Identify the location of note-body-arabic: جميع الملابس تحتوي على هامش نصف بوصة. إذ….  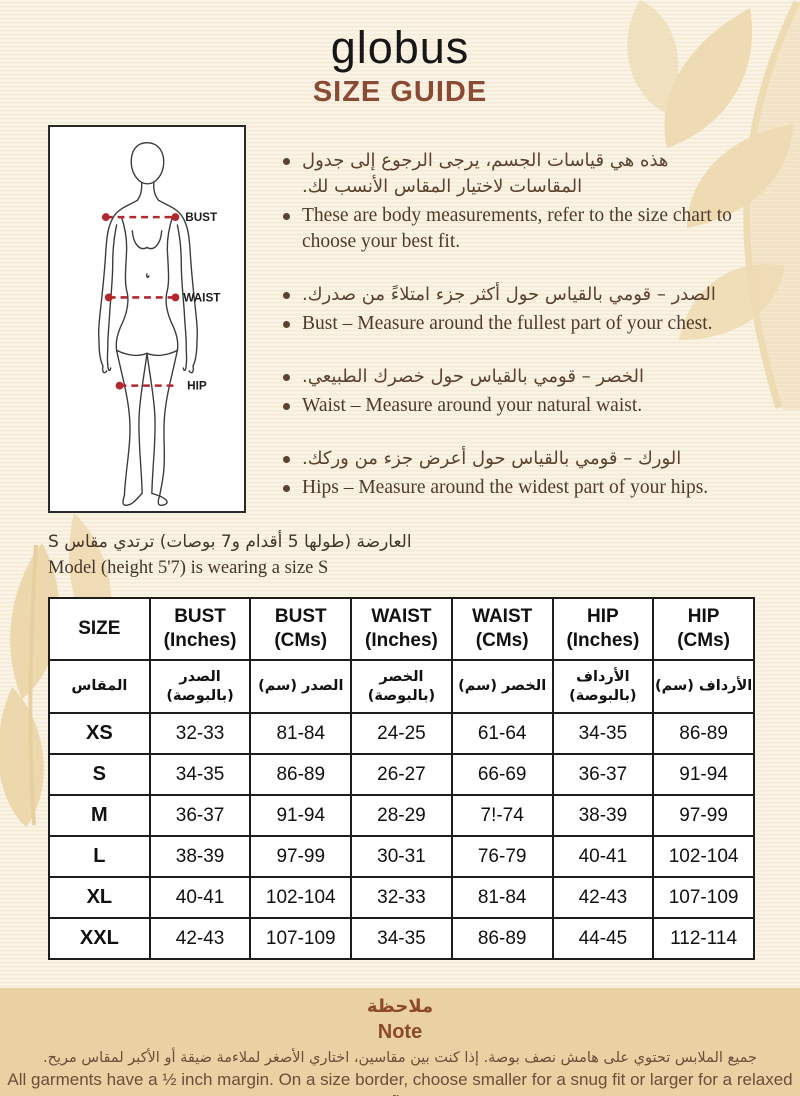
(400, 1058).